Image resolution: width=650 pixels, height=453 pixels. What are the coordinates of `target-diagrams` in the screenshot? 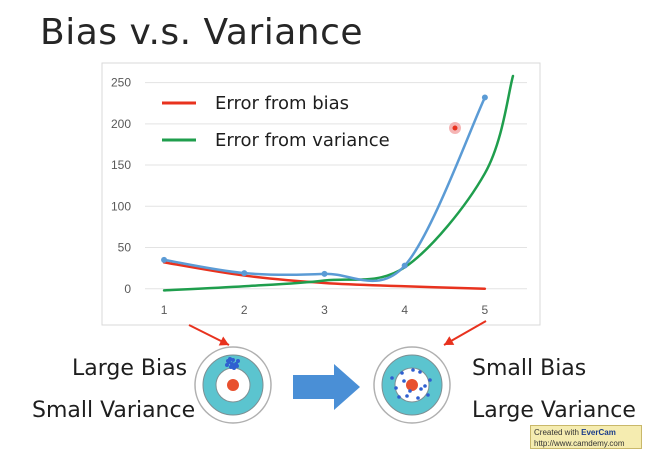 It's located at (337, 372).